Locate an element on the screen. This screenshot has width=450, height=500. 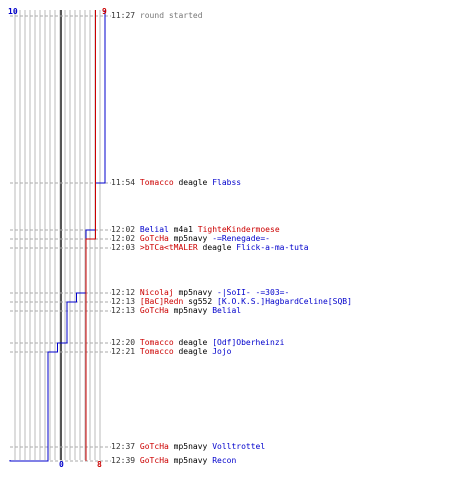
event-victim: [Odf]Oberheinzi is located at coordinates (248, 342).